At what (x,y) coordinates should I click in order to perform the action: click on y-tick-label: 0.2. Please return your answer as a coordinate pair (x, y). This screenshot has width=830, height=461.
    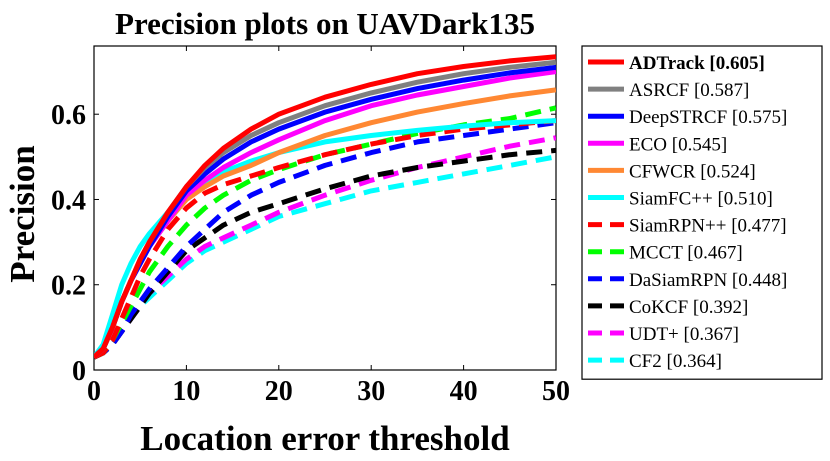
    Looking at the image, I should click on (68, 286).